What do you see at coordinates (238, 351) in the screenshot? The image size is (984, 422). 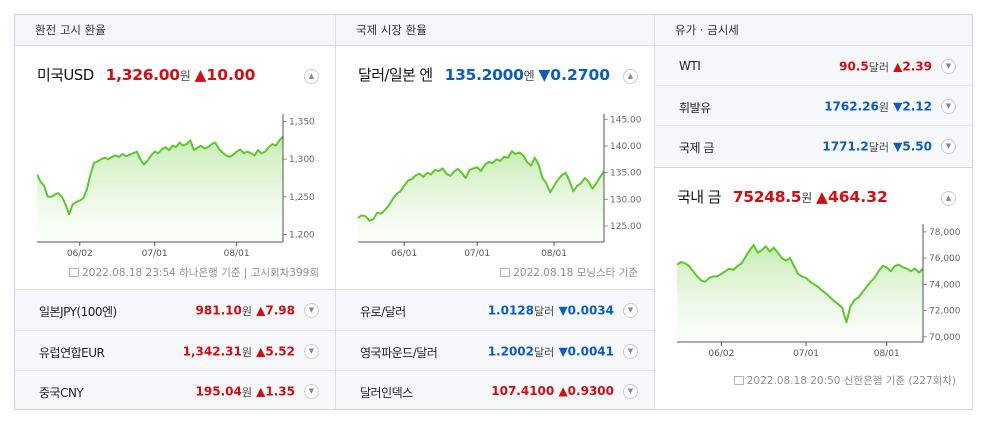 I see `row-value: 1,342.31원 ▲5.52` at bounding box center [238, 351].